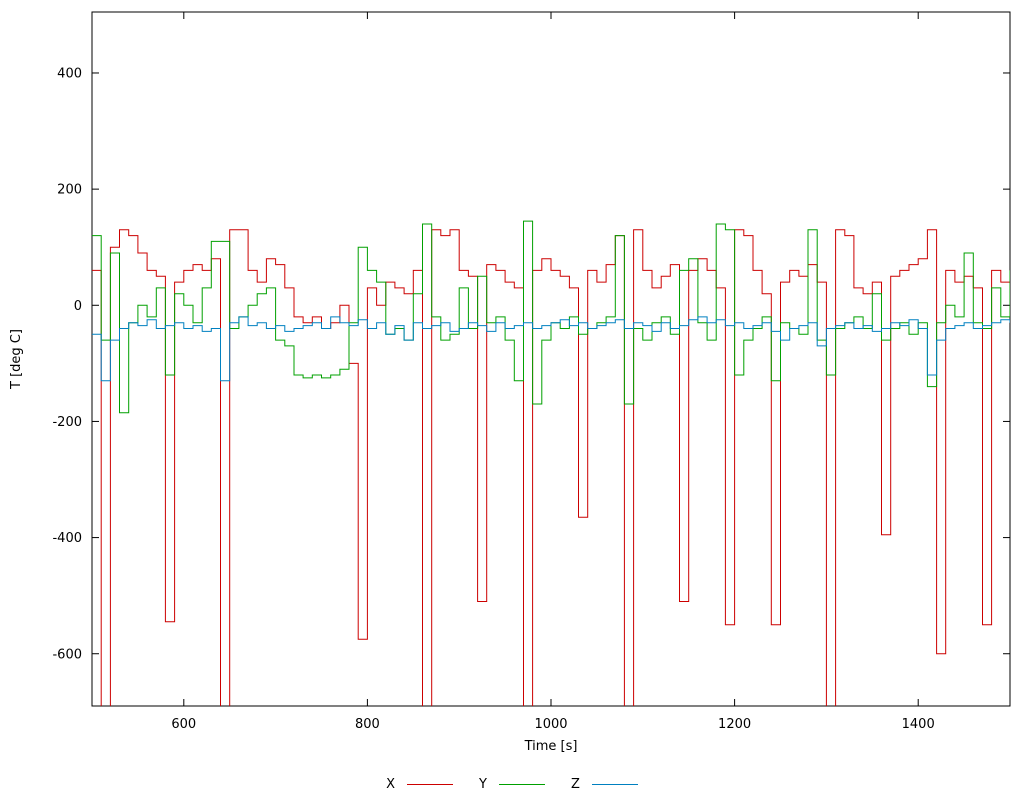 This screenshot has height=800, width=1024. I want to click on legend-item-z: Z, so click(604, 784).